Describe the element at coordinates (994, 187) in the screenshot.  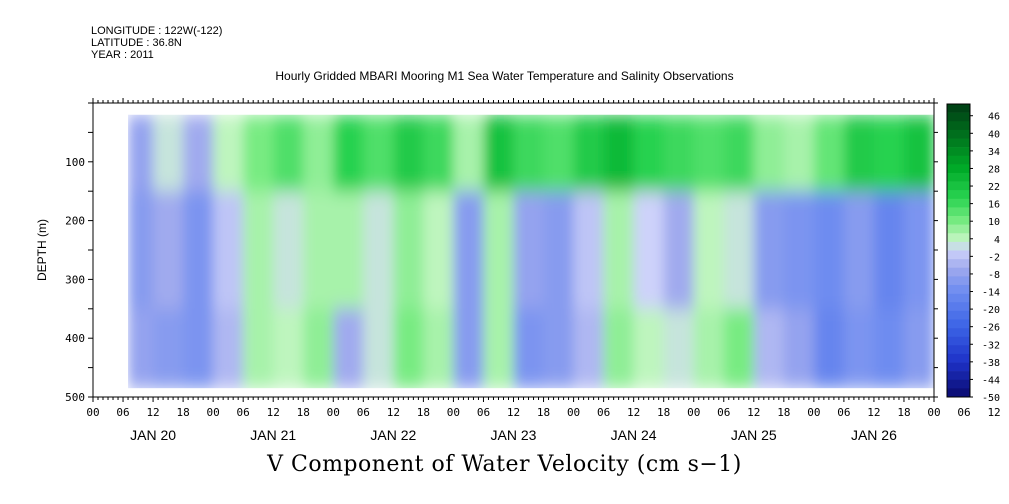
I see `colorbar-tick-label: 22` at that location.